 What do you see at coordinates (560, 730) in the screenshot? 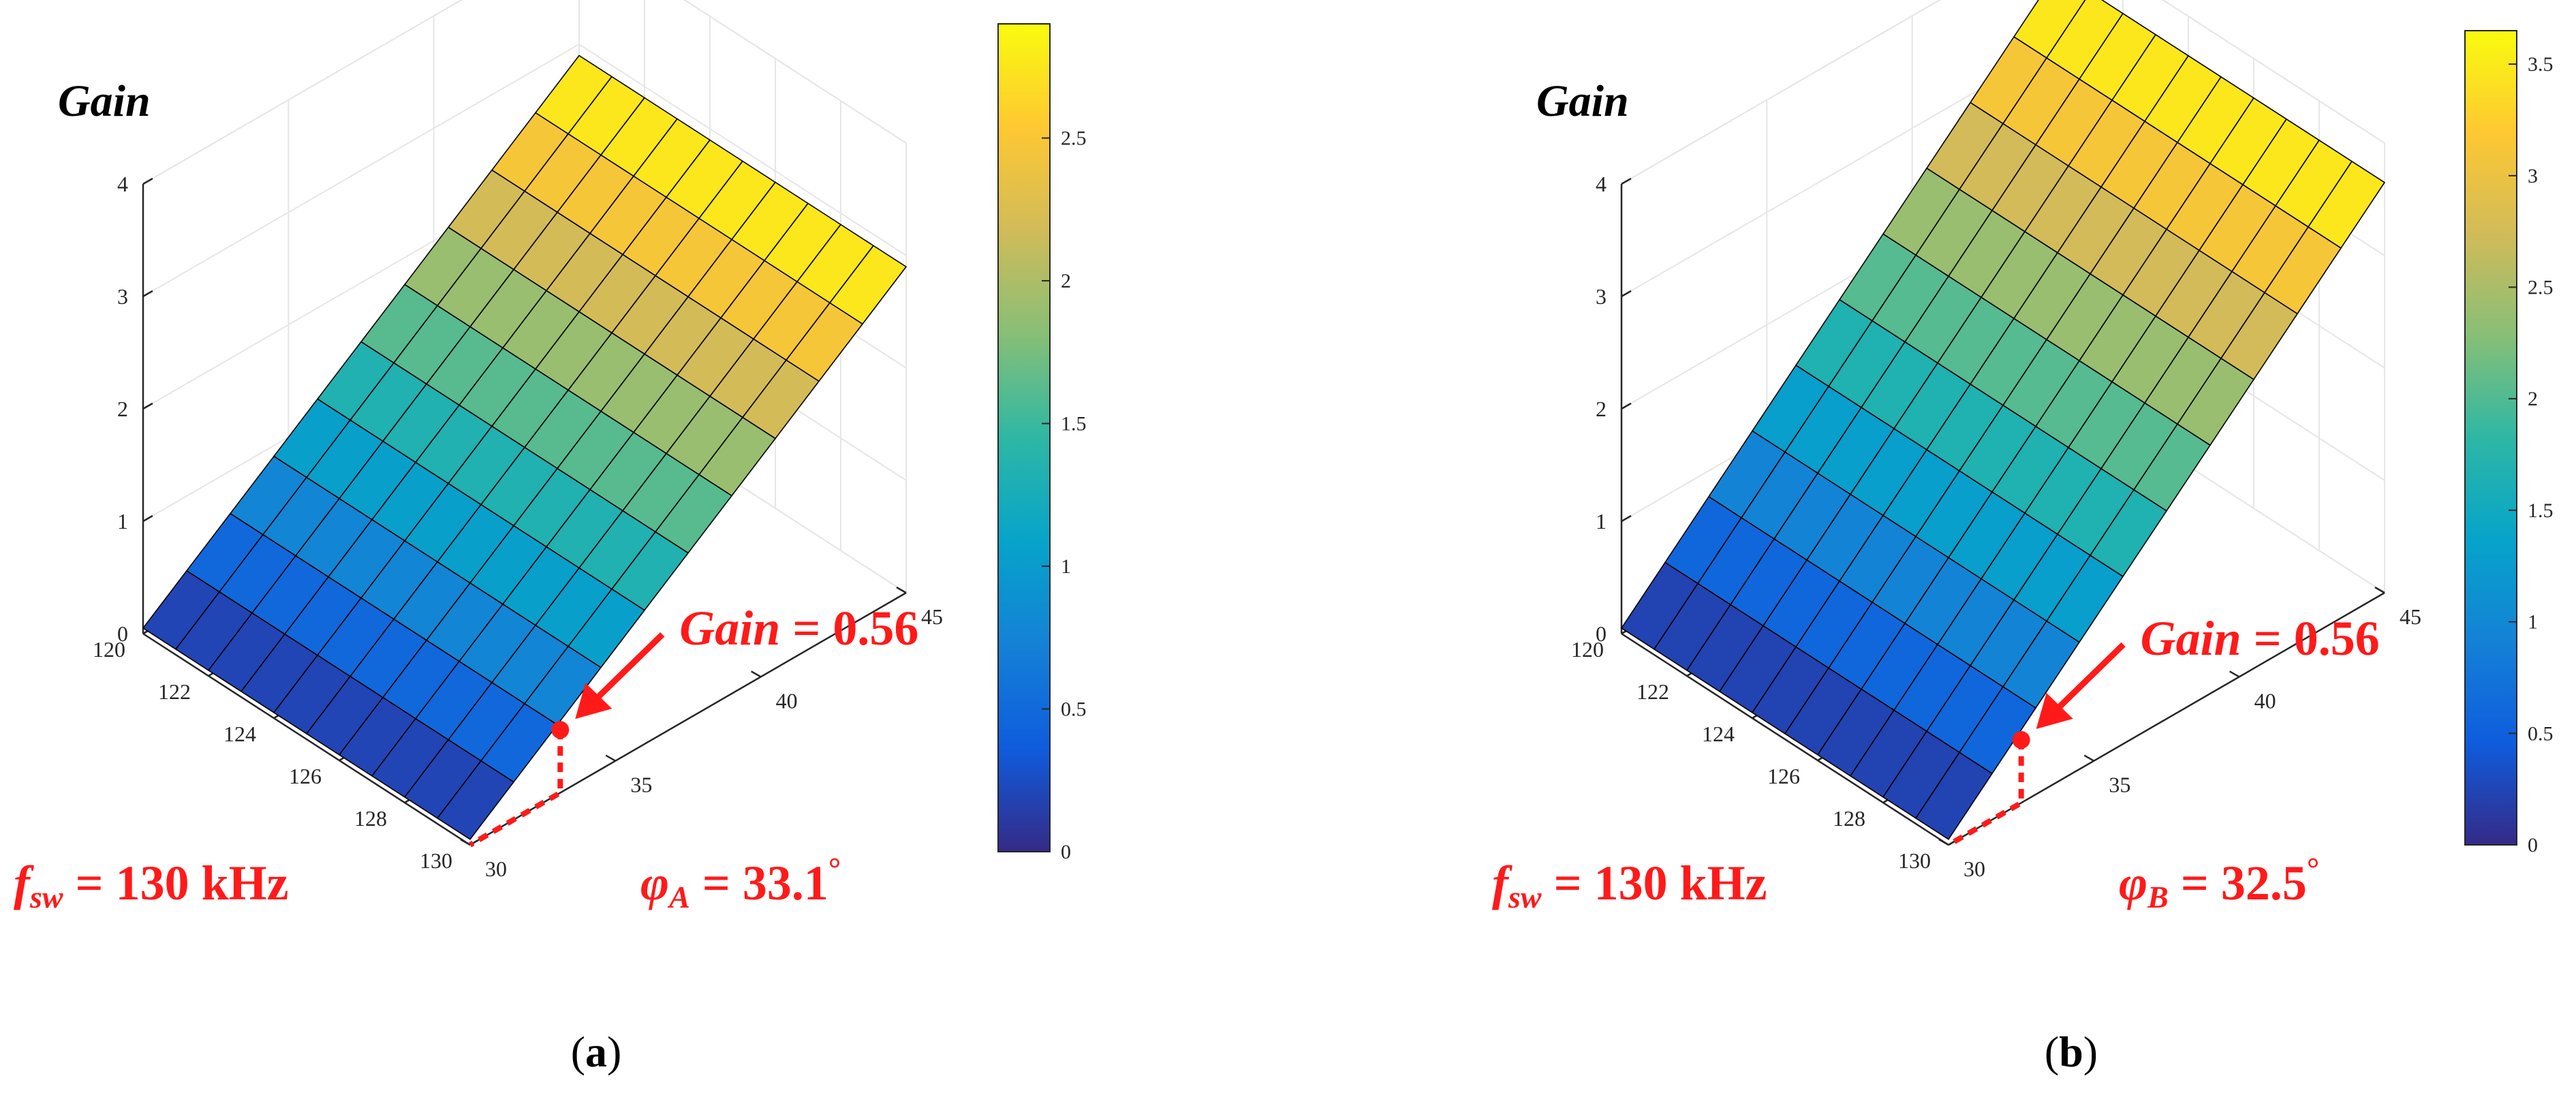
I see `operating-point-marker` at bounding box center [560, 730].